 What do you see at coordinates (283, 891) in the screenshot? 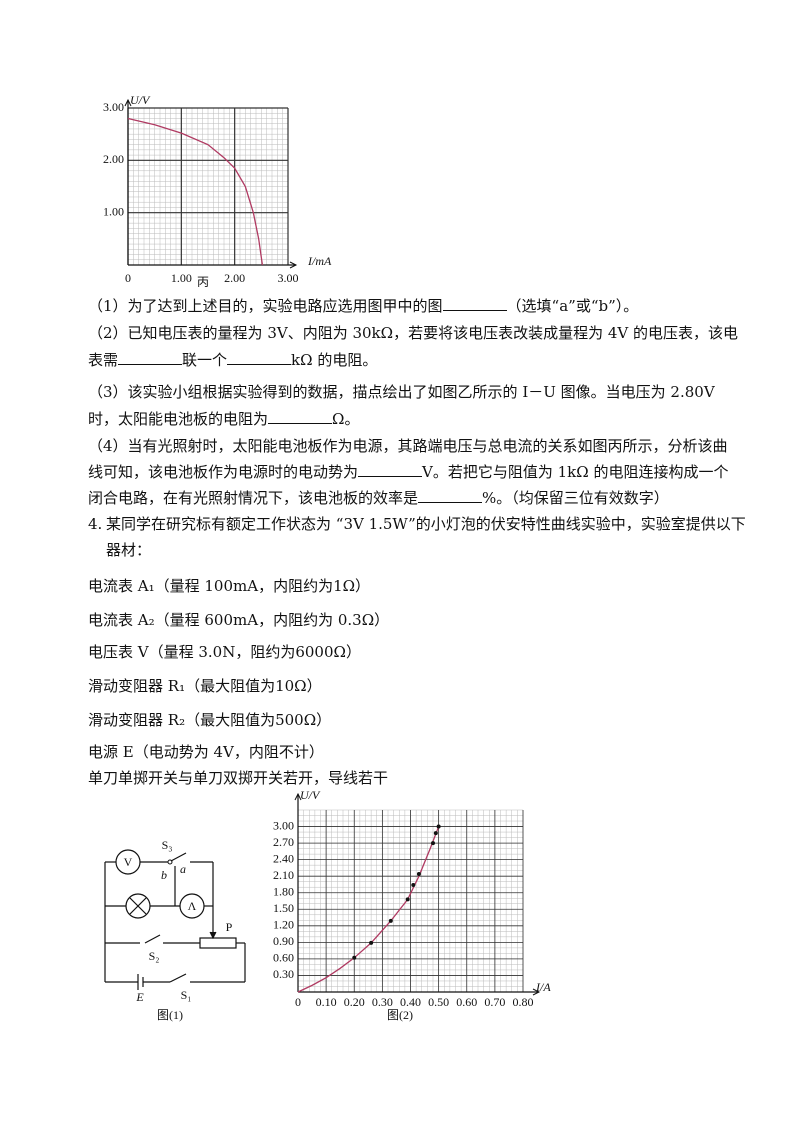
I see `y-tick-label: 1.80` at bounding box center [283, 891].